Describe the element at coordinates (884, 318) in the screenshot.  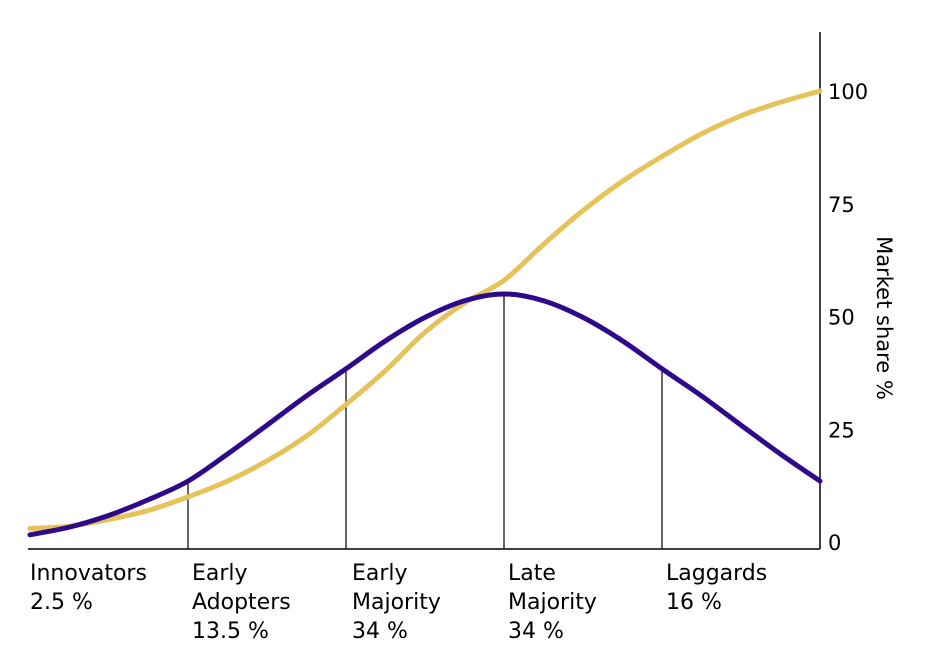
I see `y-axis-title: Market share %` at that location.